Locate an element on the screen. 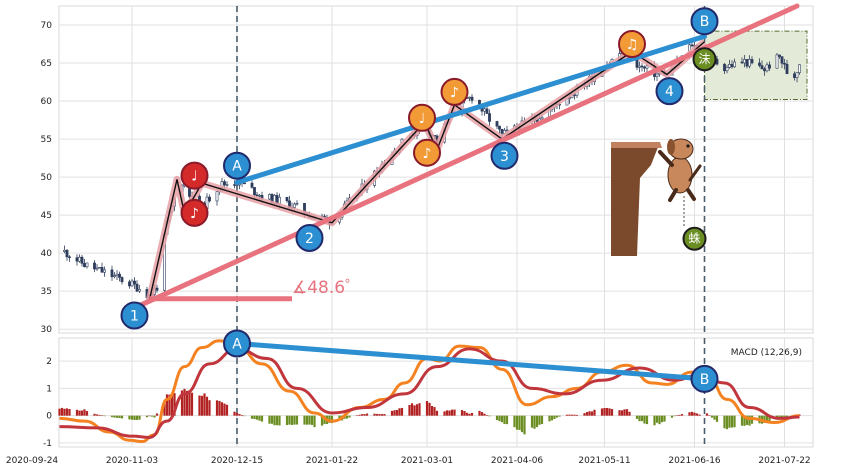 The width and height of the screenshot is (847, 471). price-marker-text: ♪ is located at coordinates (194, 214).